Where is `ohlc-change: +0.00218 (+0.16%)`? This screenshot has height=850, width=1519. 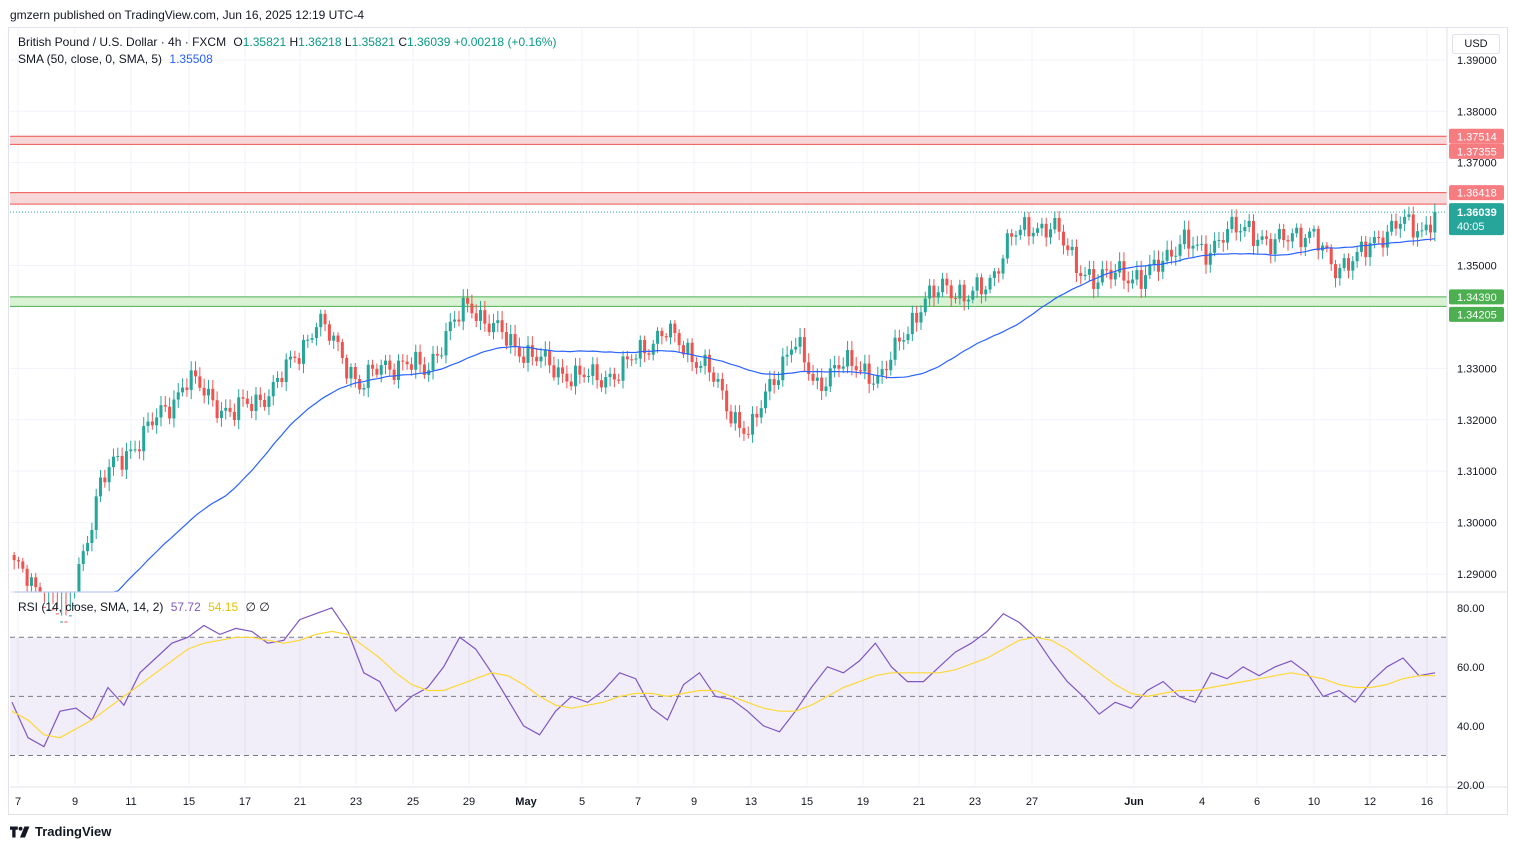 ohlc-change: +0.00218 (+0.16%) is located at coordinates (505, 42).